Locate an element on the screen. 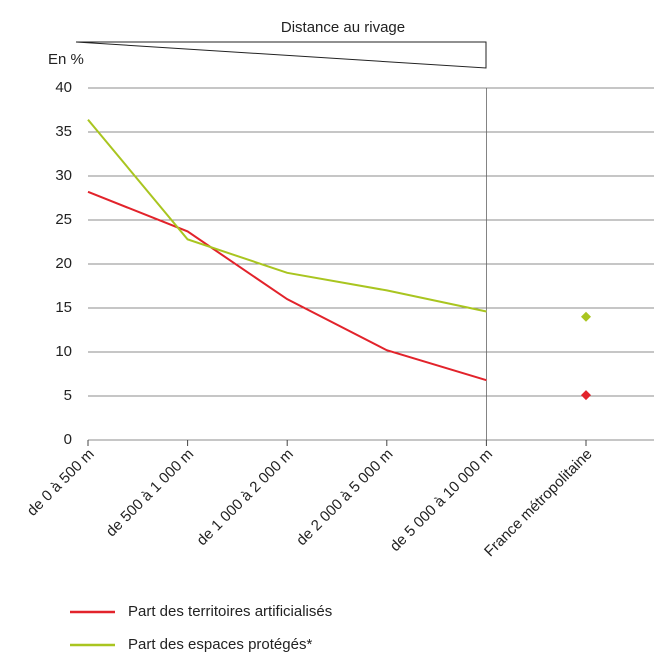 This screenshot has width=654, height=656. x-tick-label: de 500 à 1 000 m is located at coordinates (150, 493).